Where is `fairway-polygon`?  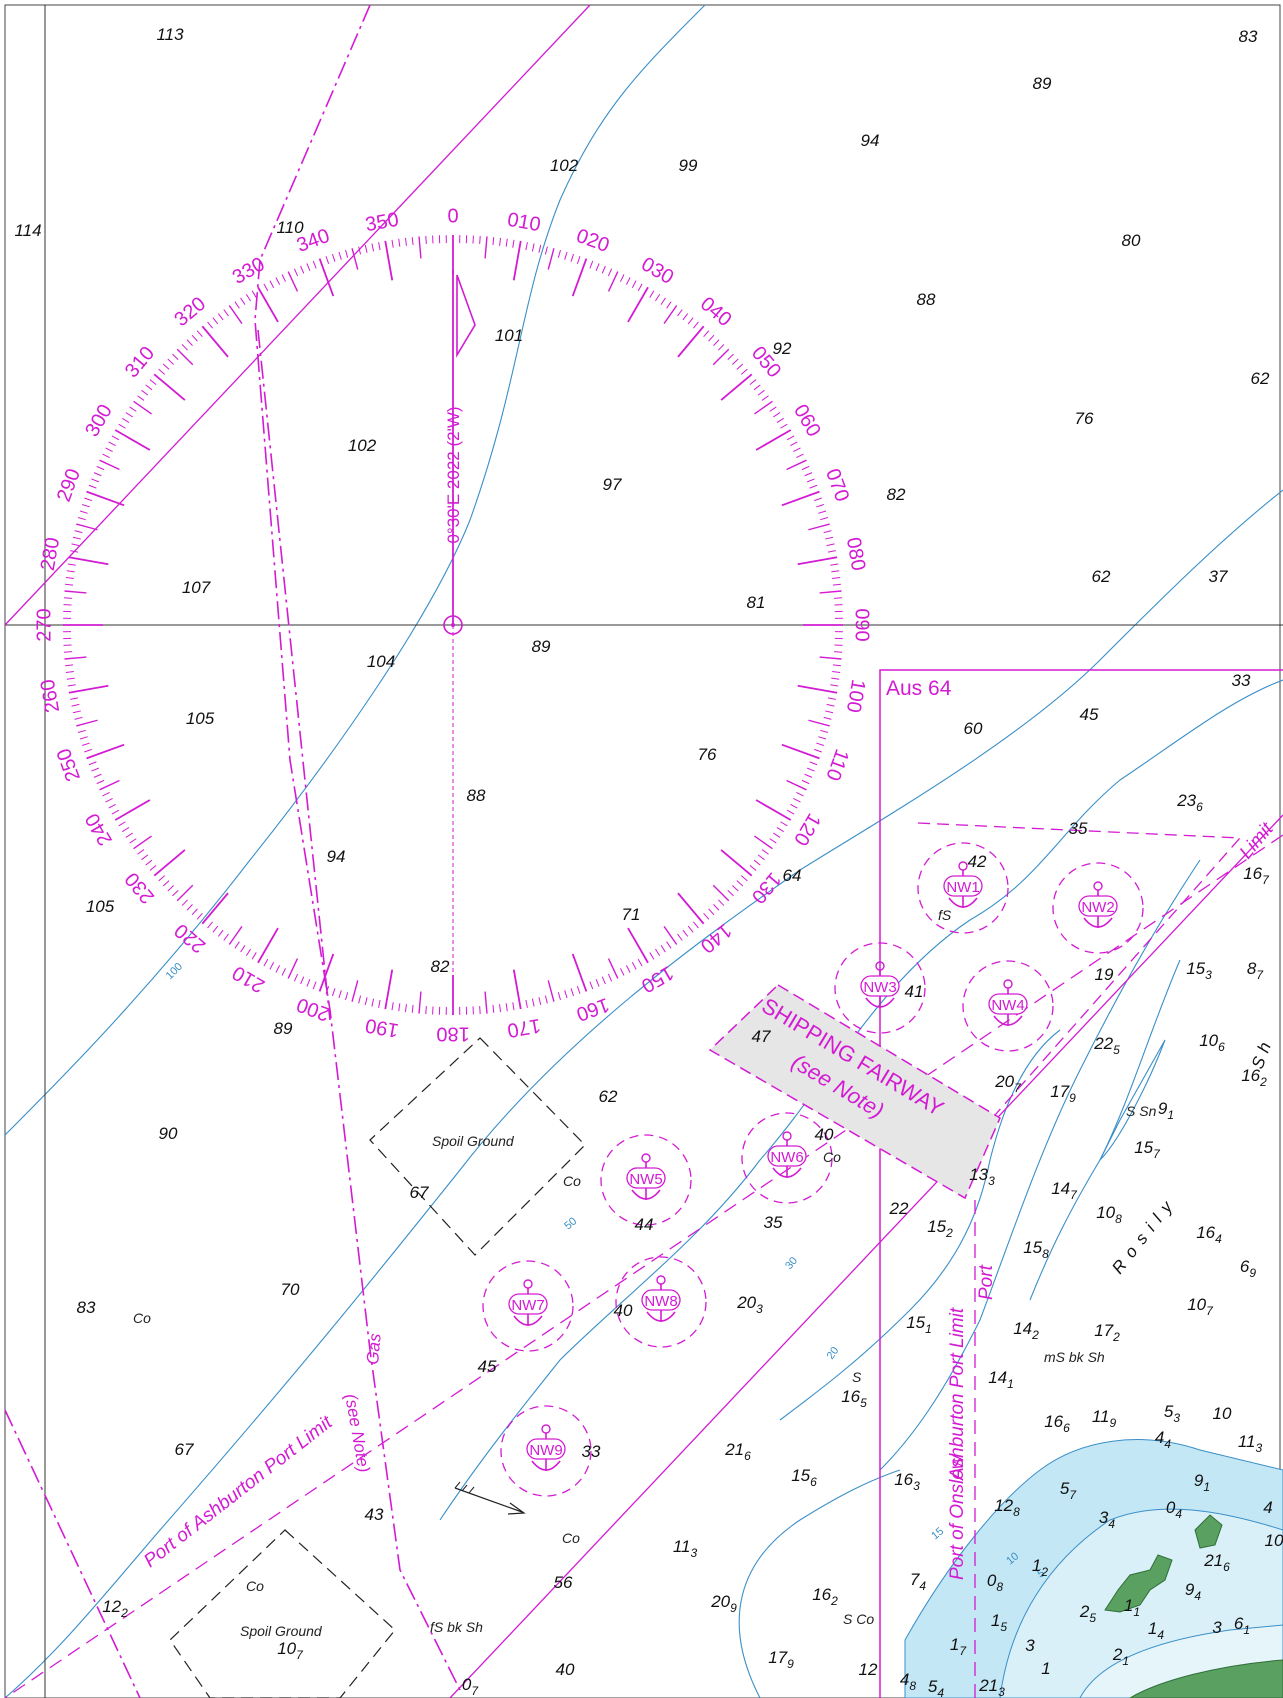 fairway-polygon is located at coordinates (854, 1092).